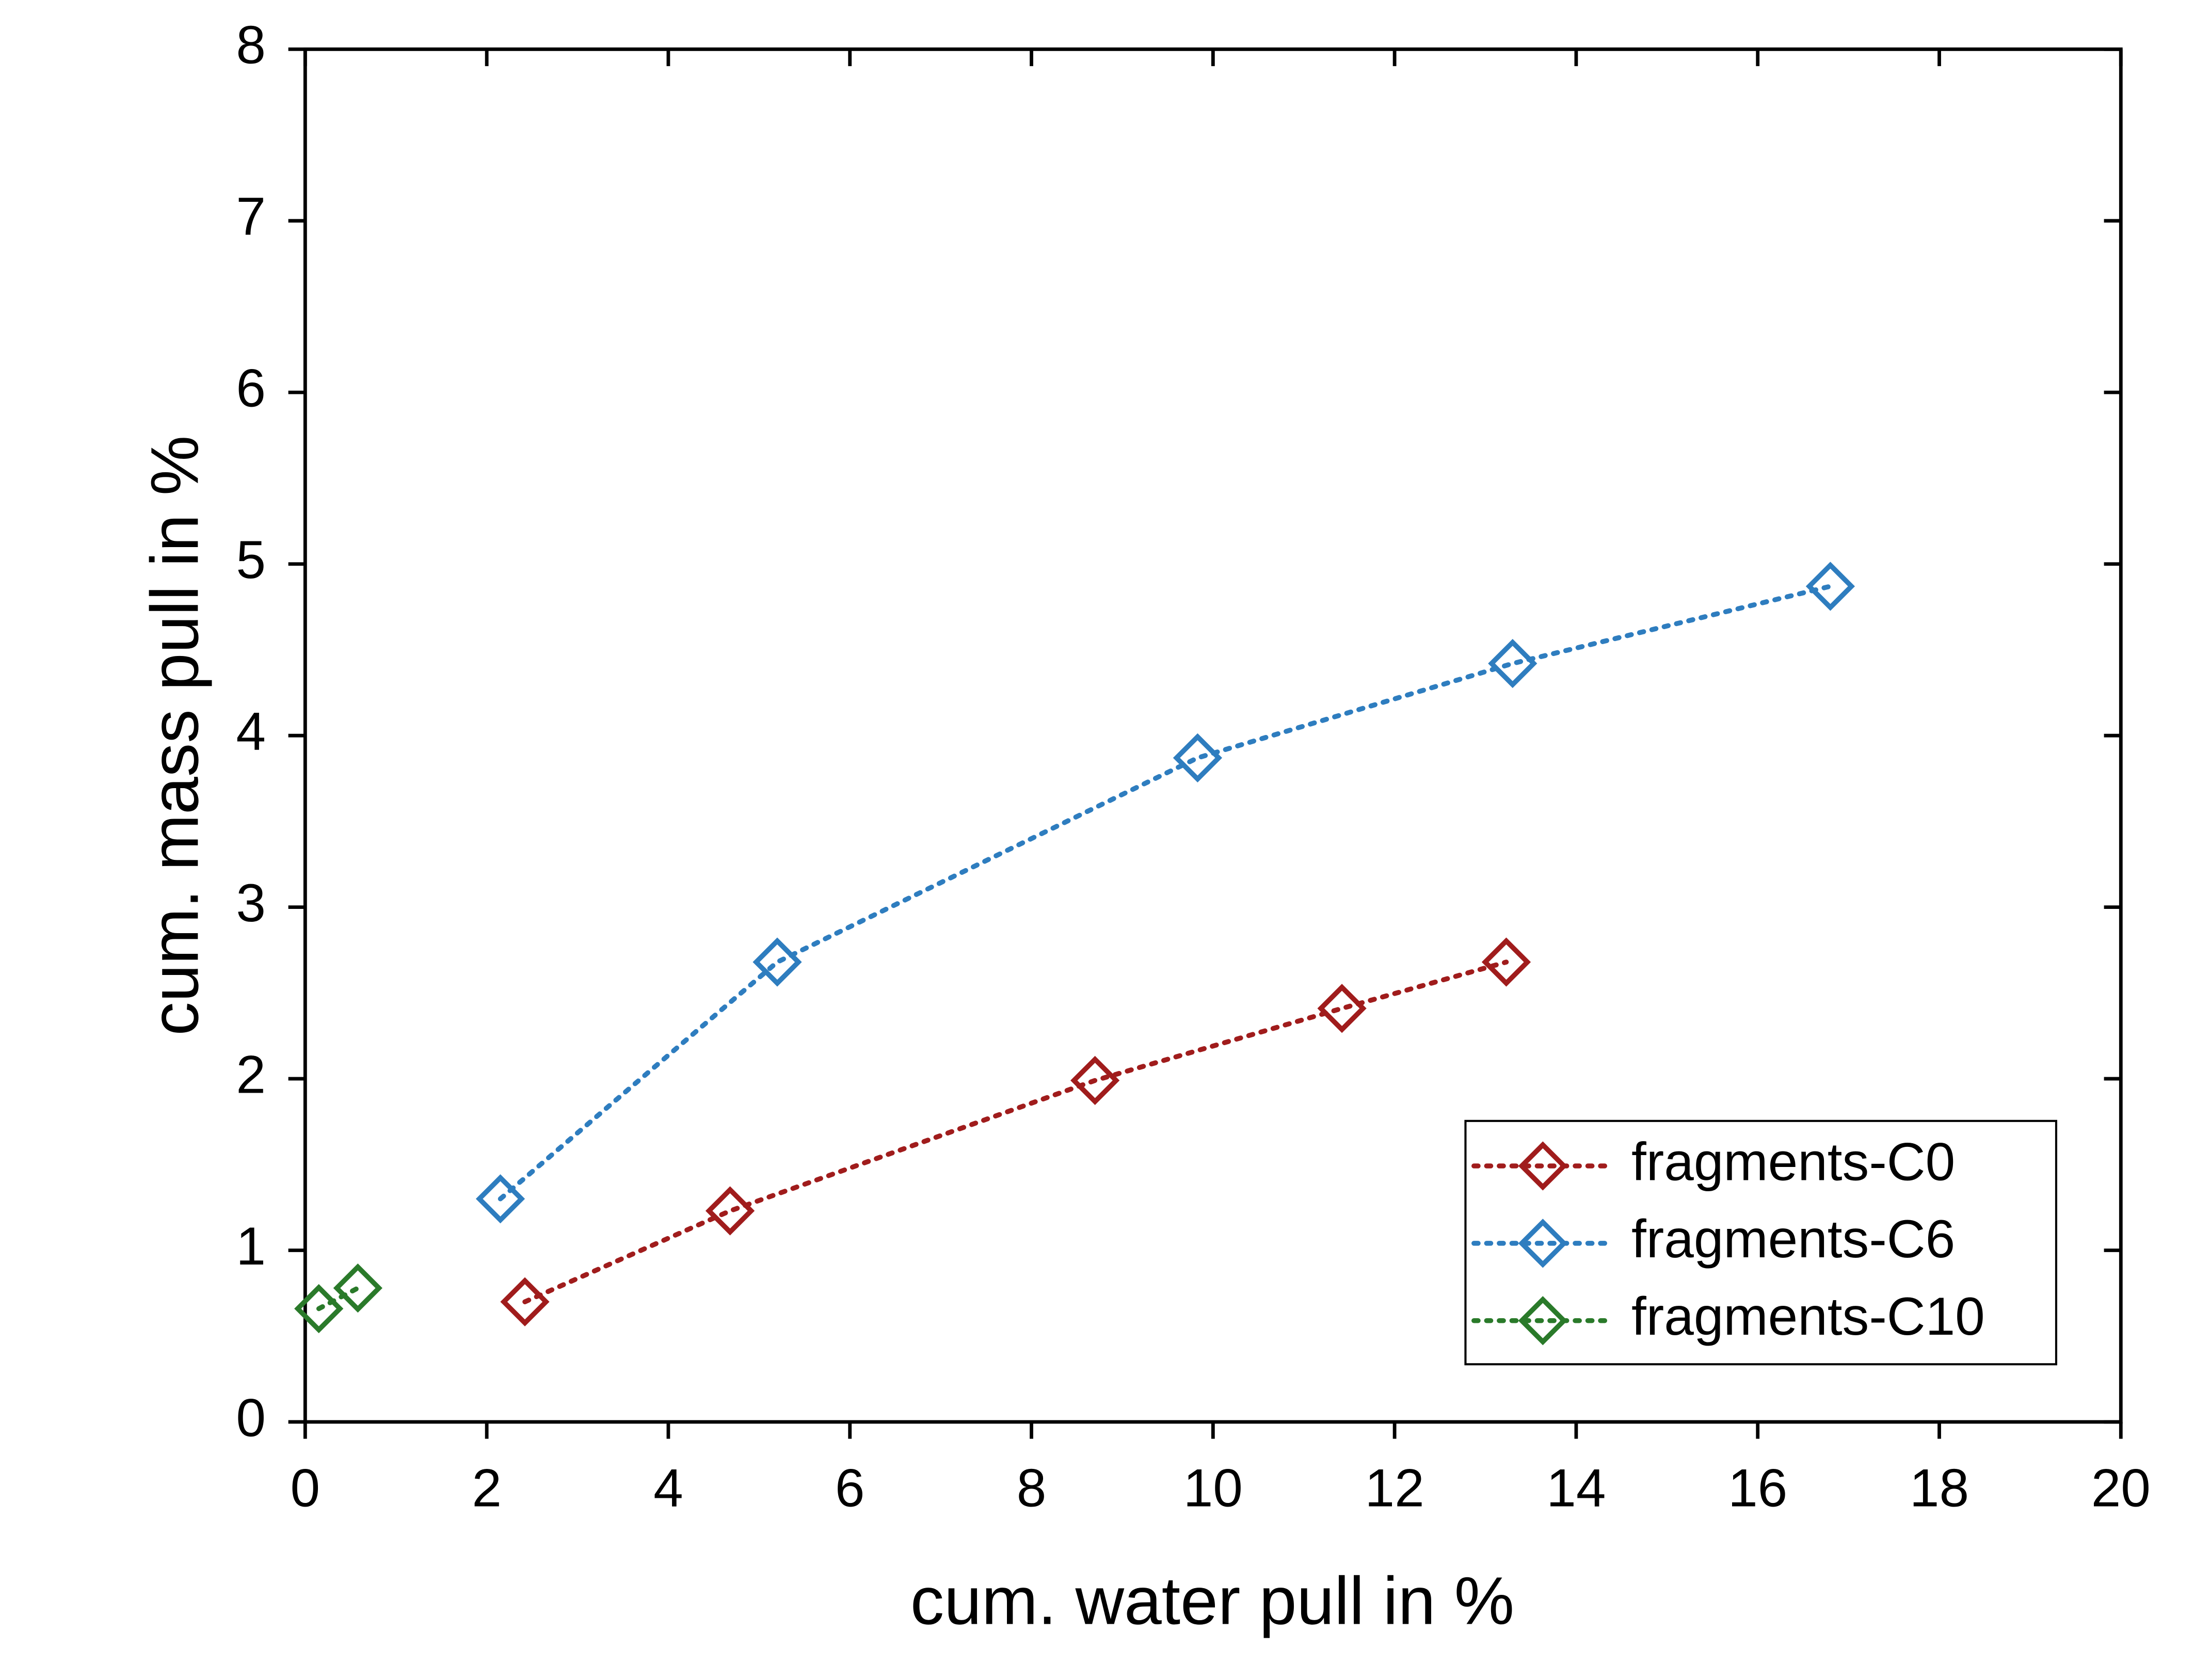 This screenshot has height=1680, width=2194. What do you see at coordinates (2121, 1488) in the screenshot?
I see `x-tick-label: 20` at bounding box center [2121, 1488].